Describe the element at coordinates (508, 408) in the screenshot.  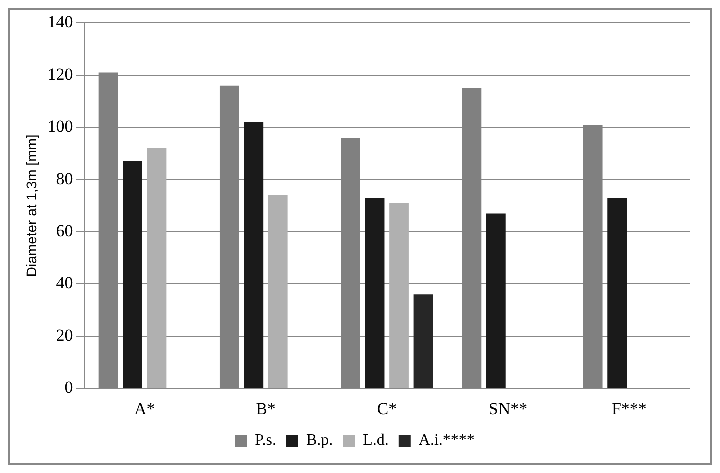
I see `x-tick-label: SN**` at that location.